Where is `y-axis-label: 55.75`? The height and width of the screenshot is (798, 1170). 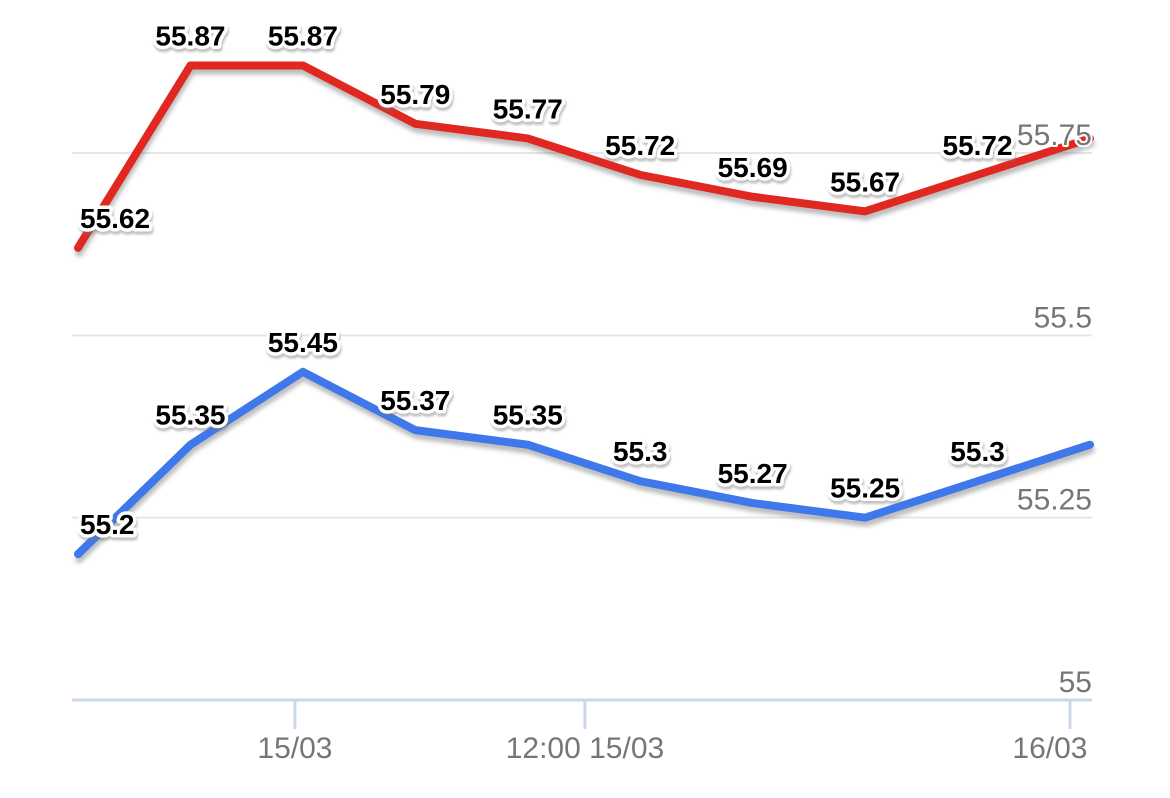
y-axis-label: 55.75 is located at coordinates (1054, 135).